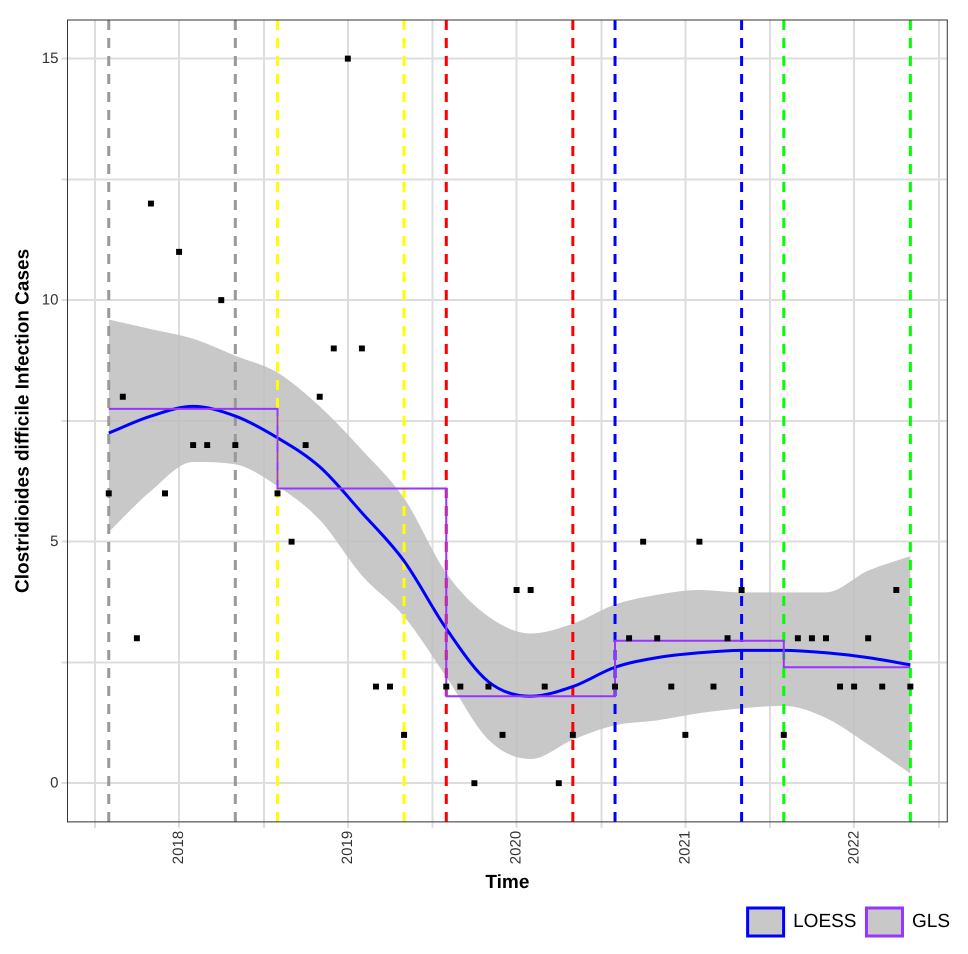 This screenshot has height=954, width=968. I want to click on legend-label: LOESS, so click(824, 921).